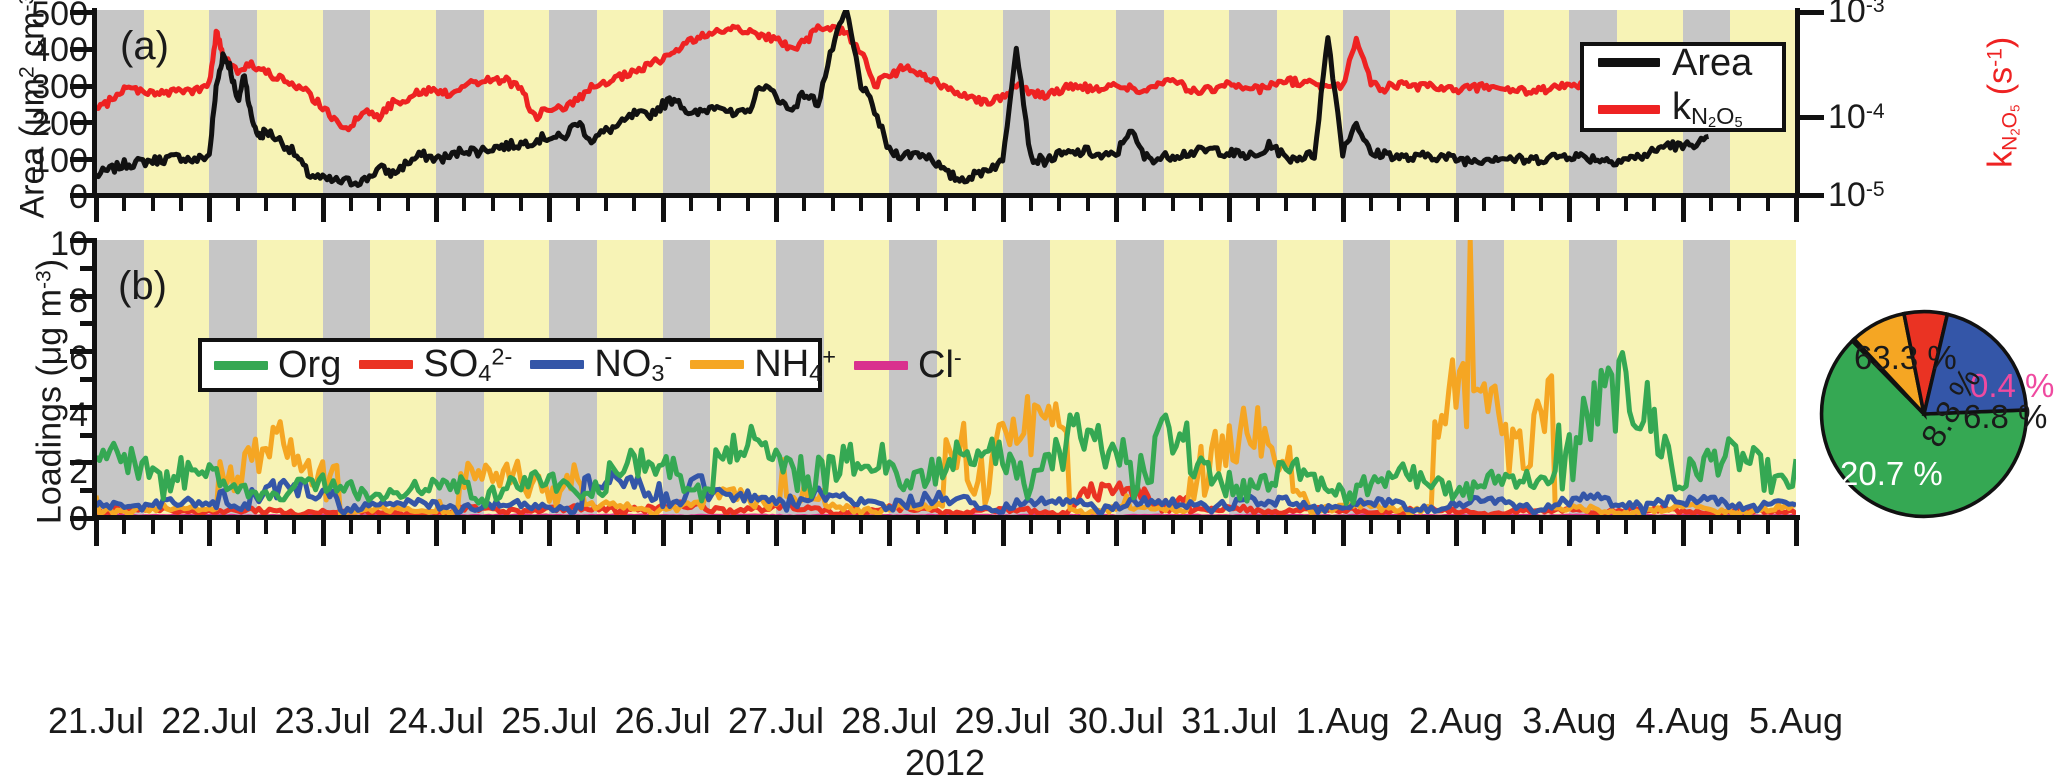 The height and width of the screenshot is (784, 2054). Describe the element at coordinates (1229, 720) in the screenshot. I see `x-axis-date-label: 31.Jul` at that location.